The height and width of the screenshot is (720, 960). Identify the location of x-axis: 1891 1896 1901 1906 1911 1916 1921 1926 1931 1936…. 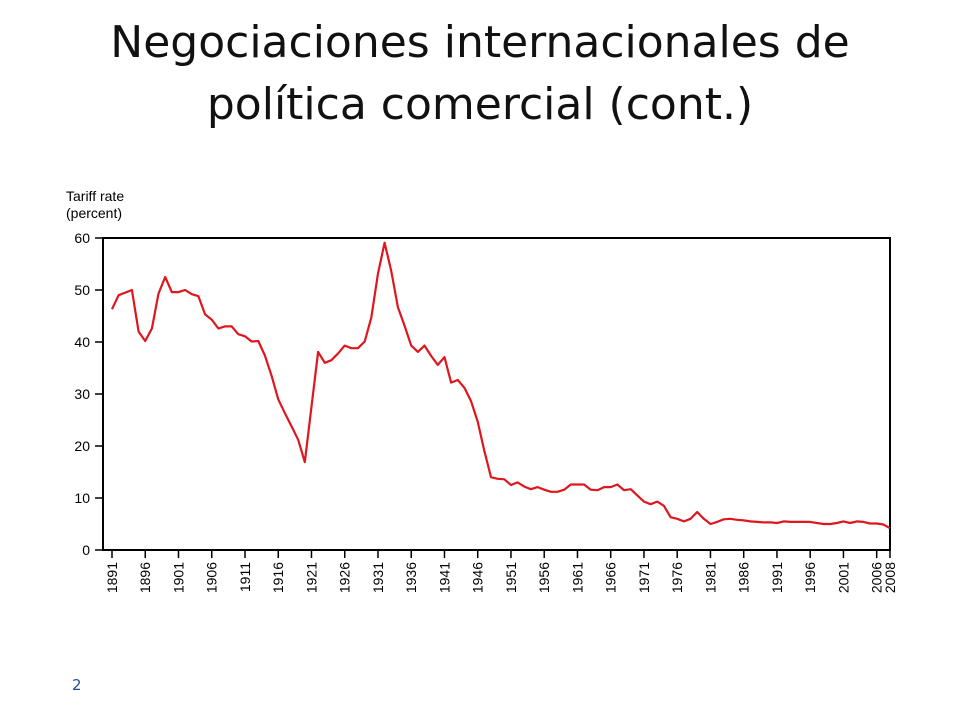
(501, 571).